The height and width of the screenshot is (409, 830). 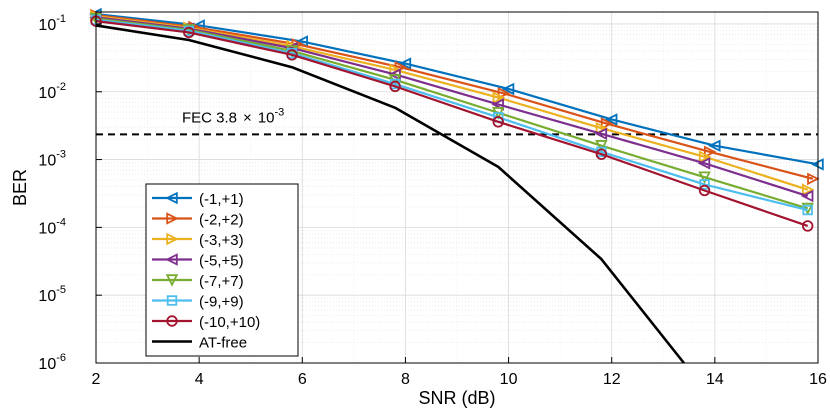 I want to click on legend-label: (-9,+9), so click(x=221, y=302).